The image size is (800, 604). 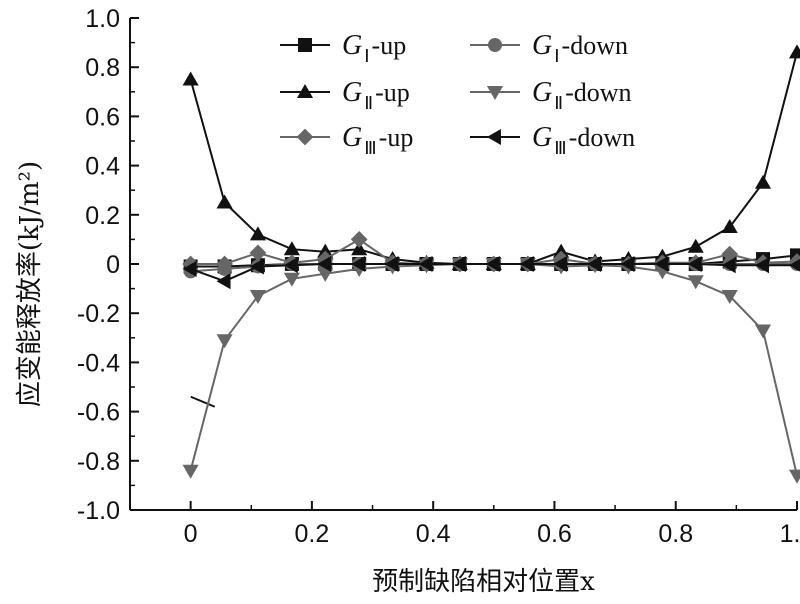 What do you see at coordinates (113, 265) in the screenshot?
I see `y-tick-label: 0` at bounding box center [113, 265].